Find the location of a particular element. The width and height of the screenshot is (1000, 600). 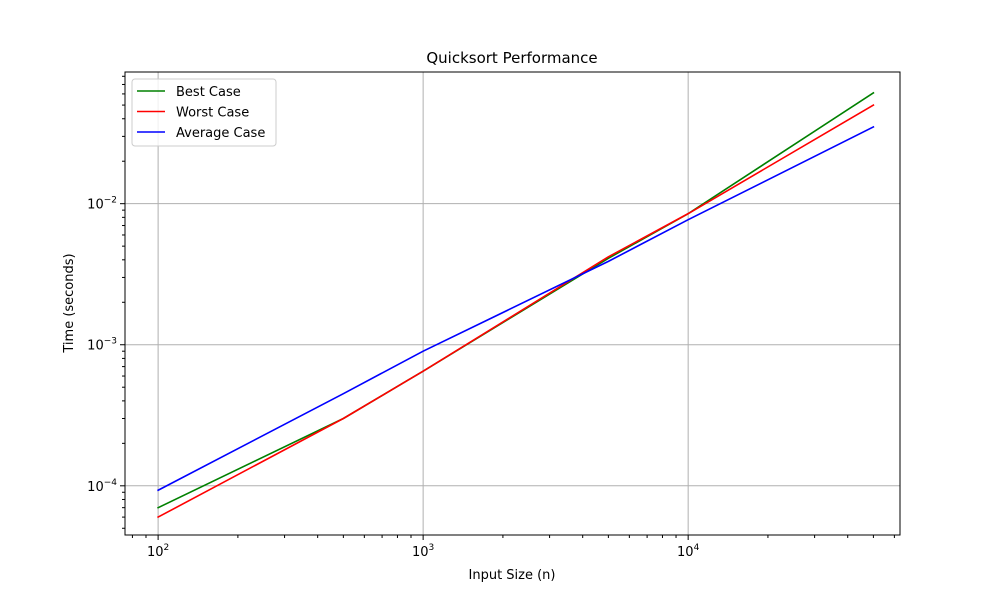

legend-box is located at coordinates (204, 112).